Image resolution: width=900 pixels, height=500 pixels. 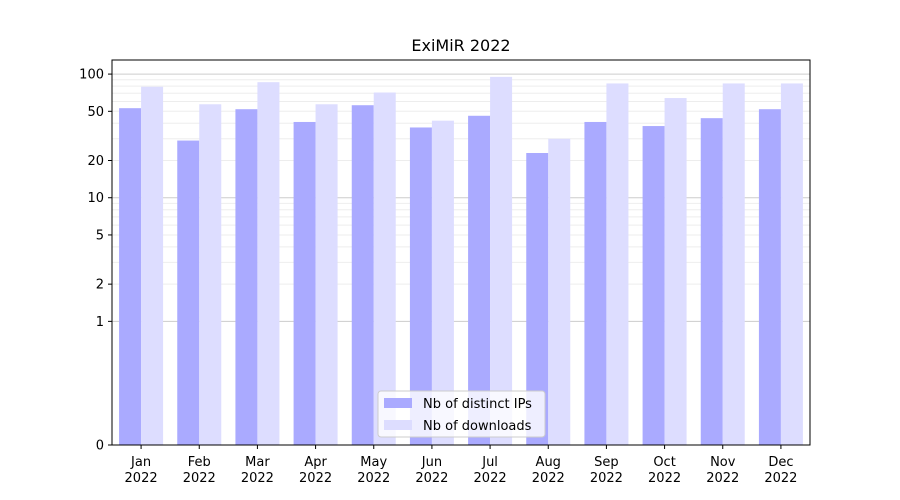 What do you see at coordinates (606, 462) in the screenshot?
I see `x-tick-label-month: Sep` at bounding box center [606, 462].